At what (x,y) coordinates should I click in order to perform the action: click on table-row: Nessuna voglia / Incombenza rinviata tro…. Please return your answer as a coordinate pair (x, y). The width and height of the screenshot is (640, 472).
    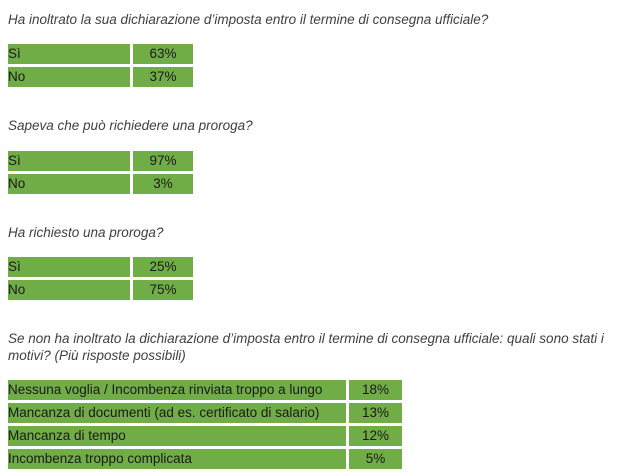
    Looking at the image, I should click on (205, 390).